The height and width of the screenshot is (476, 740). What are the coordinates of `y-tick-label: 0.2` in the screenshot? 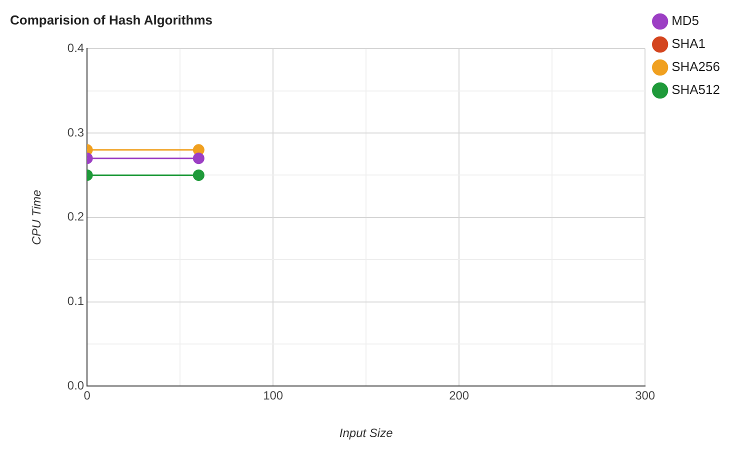 It's located at (75, 217).